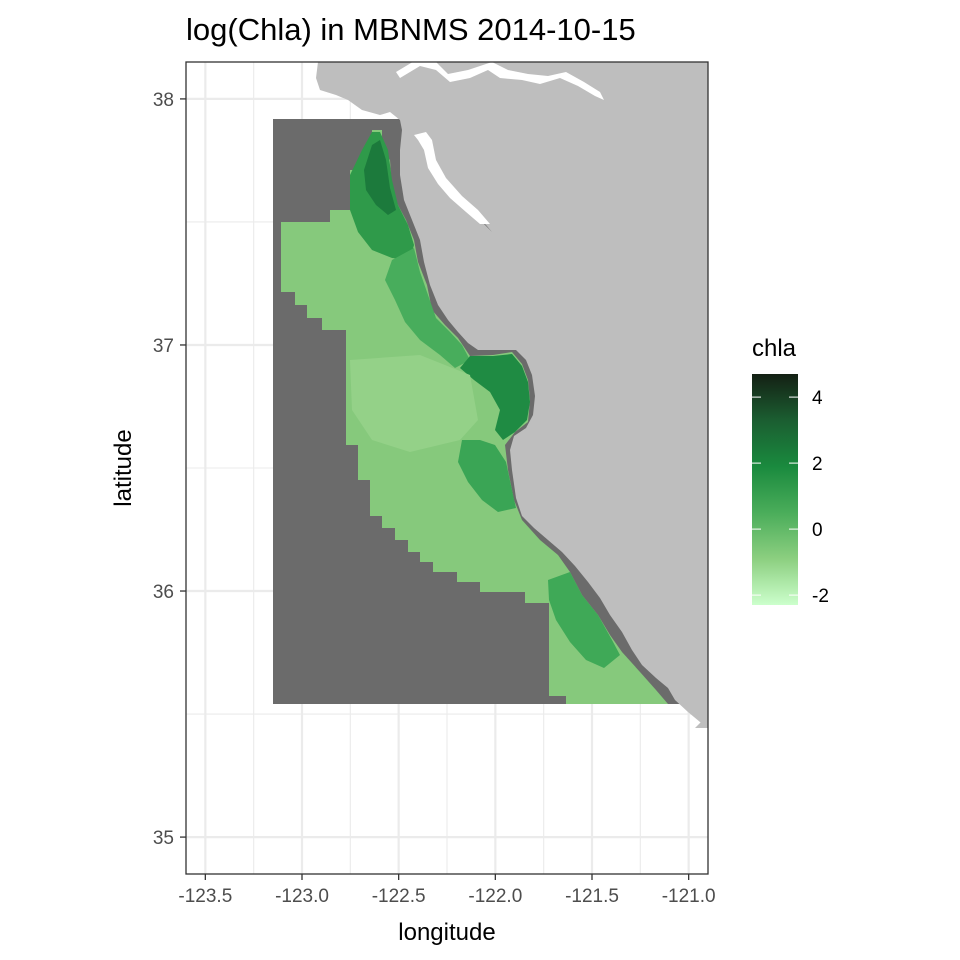 The height and width of the screenshot is (960, 960). I want to click on land-bay-water, so click(452, 178).